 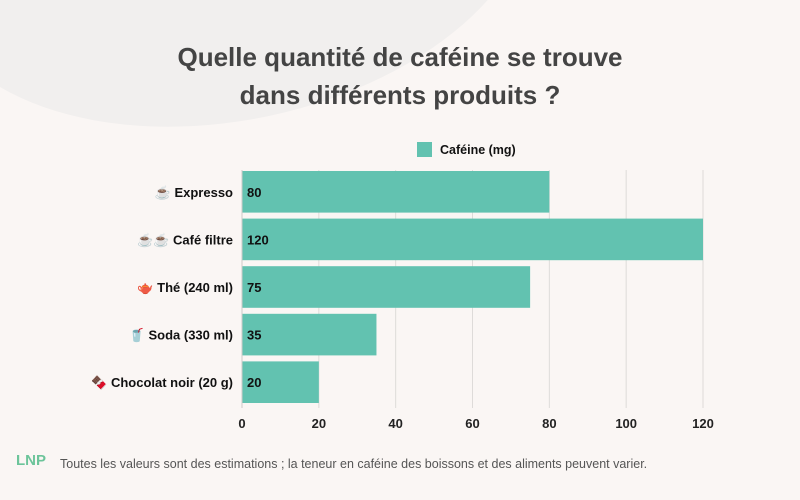 What do you see at coordinates (185, 287) in the screenshot?
I see `category-label: 🫖 Thé (240 ml)` at bounding box center [185, 287].